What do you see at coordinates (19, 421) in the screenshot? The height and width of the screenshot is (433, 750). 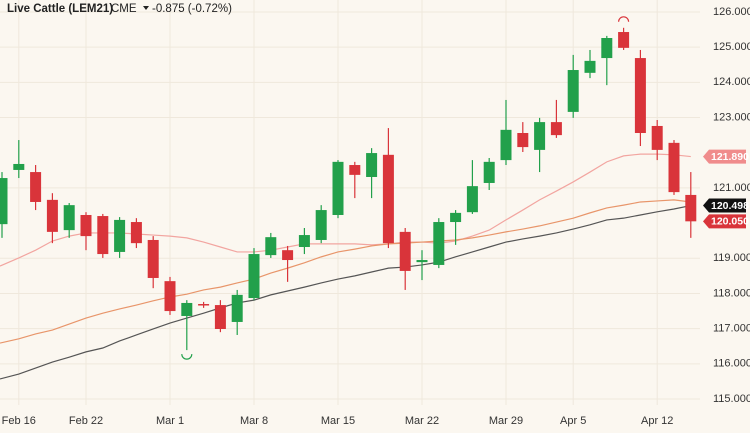 I see `x-tick-label: Feb 16` at bounding box center [19, 421].